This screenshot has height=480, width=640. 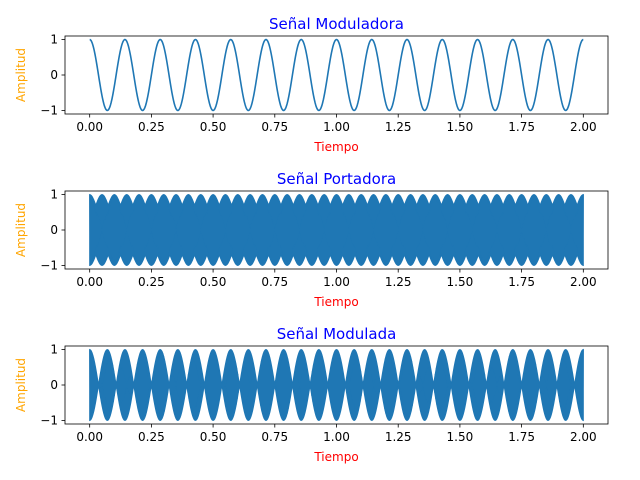 What do you see at coordinates (336, 24) in the screenshot?
I see `subplot-title: Señal Moduladora` at bounding box center [336, 24].